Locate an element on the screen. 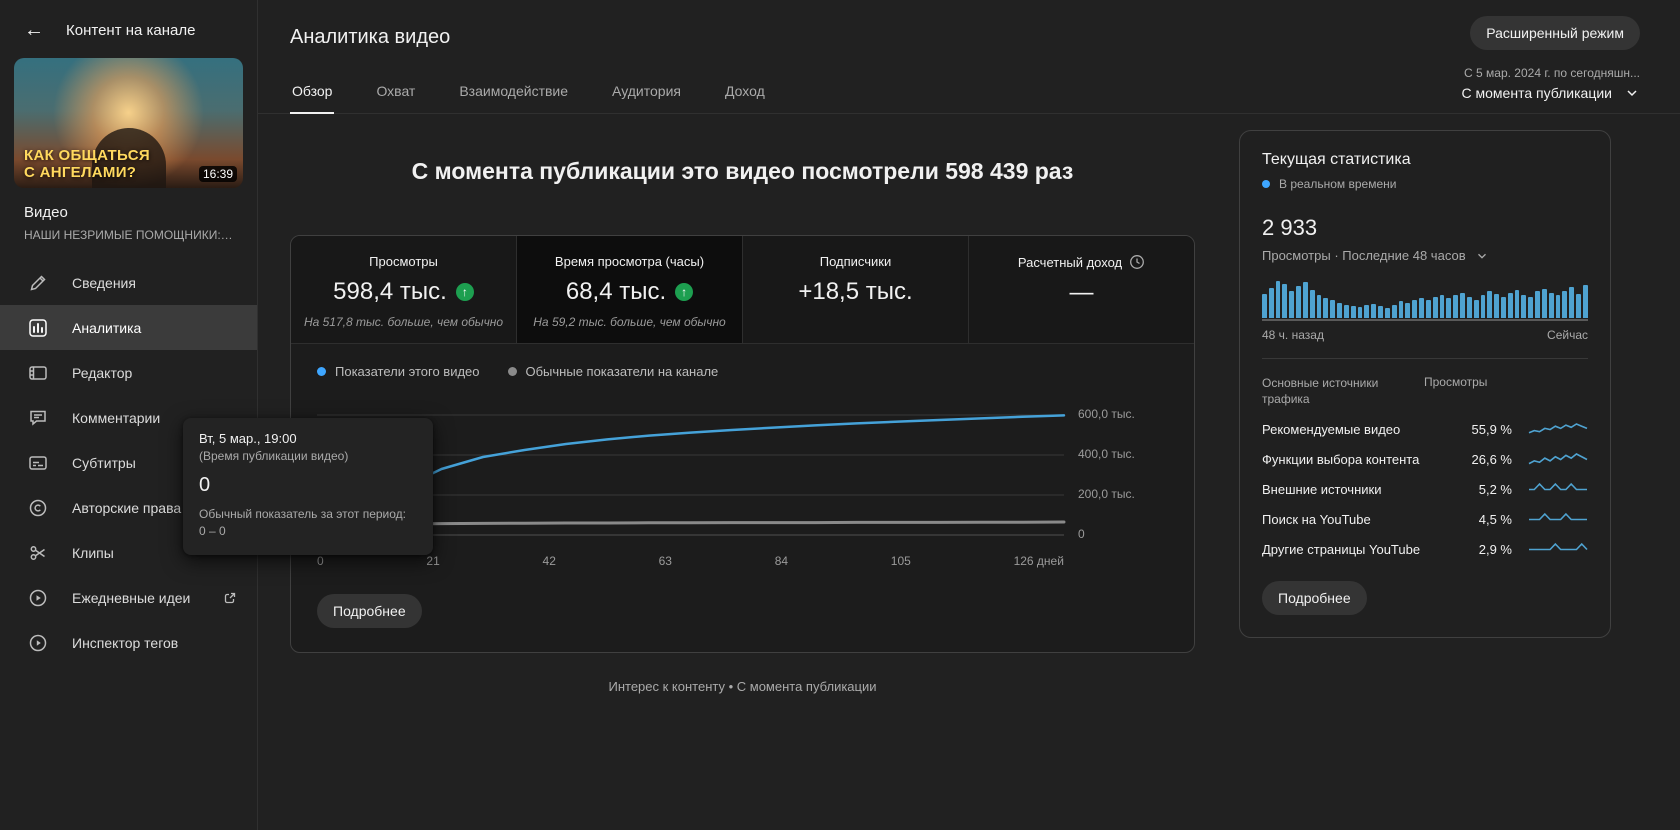  tab-engagement: Взаимодействие is located at coordinates (514, 91).